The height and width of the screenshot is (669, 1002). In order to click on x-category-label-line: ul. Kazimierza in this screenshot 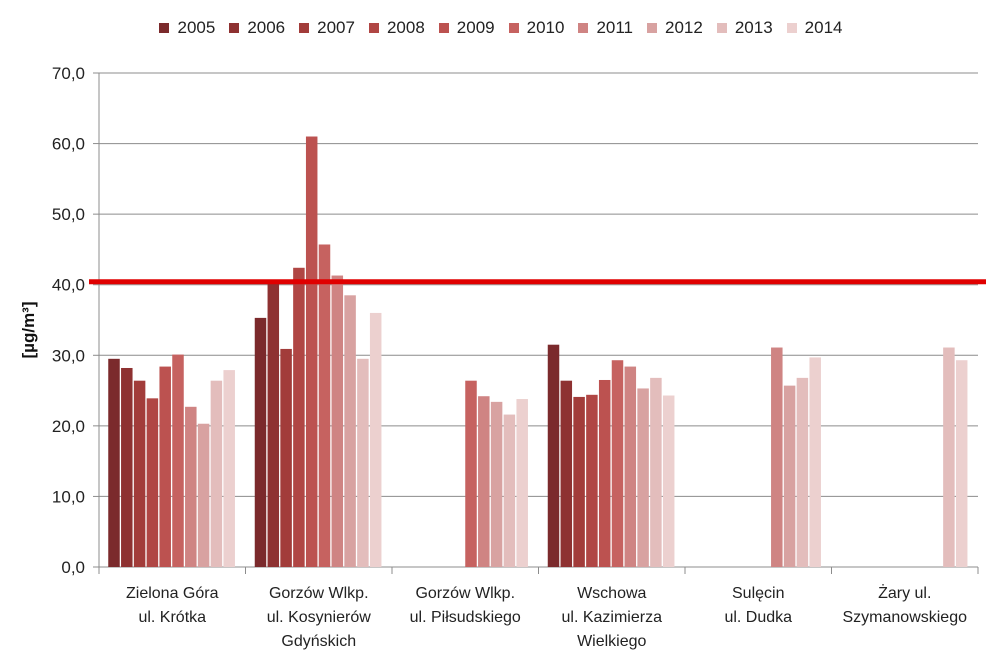, I will do `click(612, 617)`.